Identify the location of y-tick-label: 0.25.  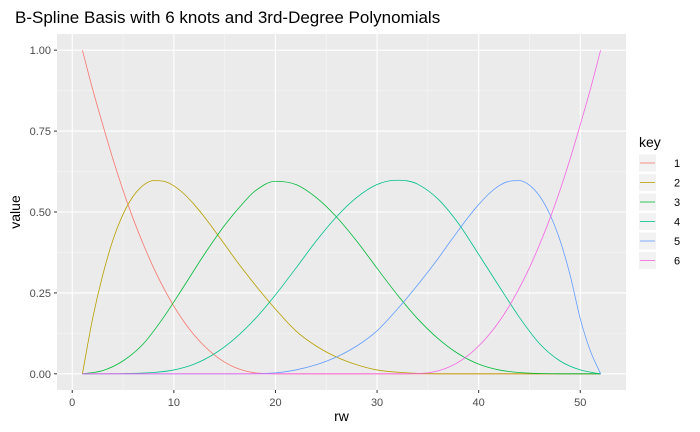
(40, 294).